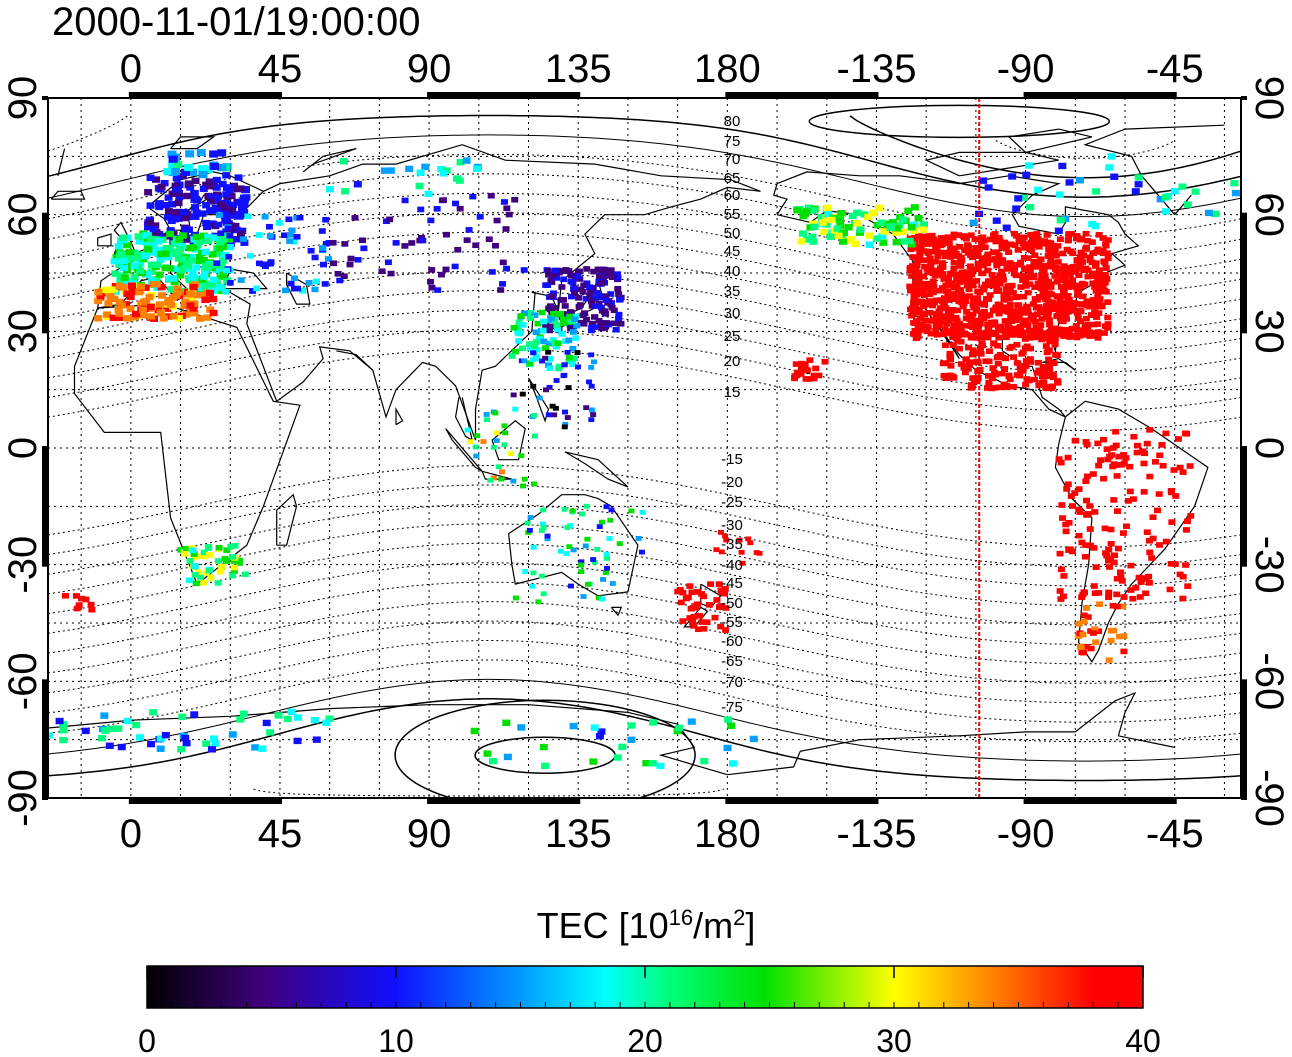 This screenshot has width=1292, height=1057. I want to click on left-lat-label: -30, so click(23, 565).